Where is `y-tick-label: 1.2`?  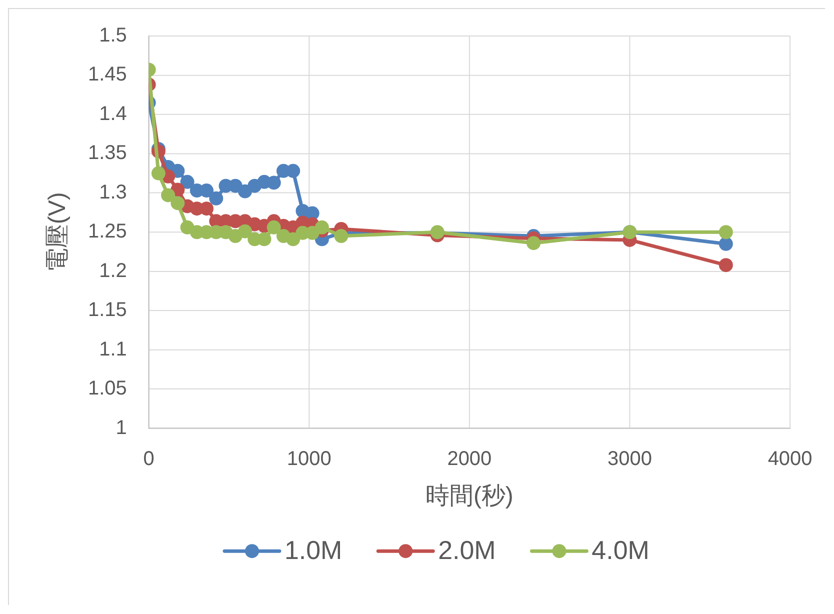 y-tick-label: 1.2 is located at coordinates (113, 271).